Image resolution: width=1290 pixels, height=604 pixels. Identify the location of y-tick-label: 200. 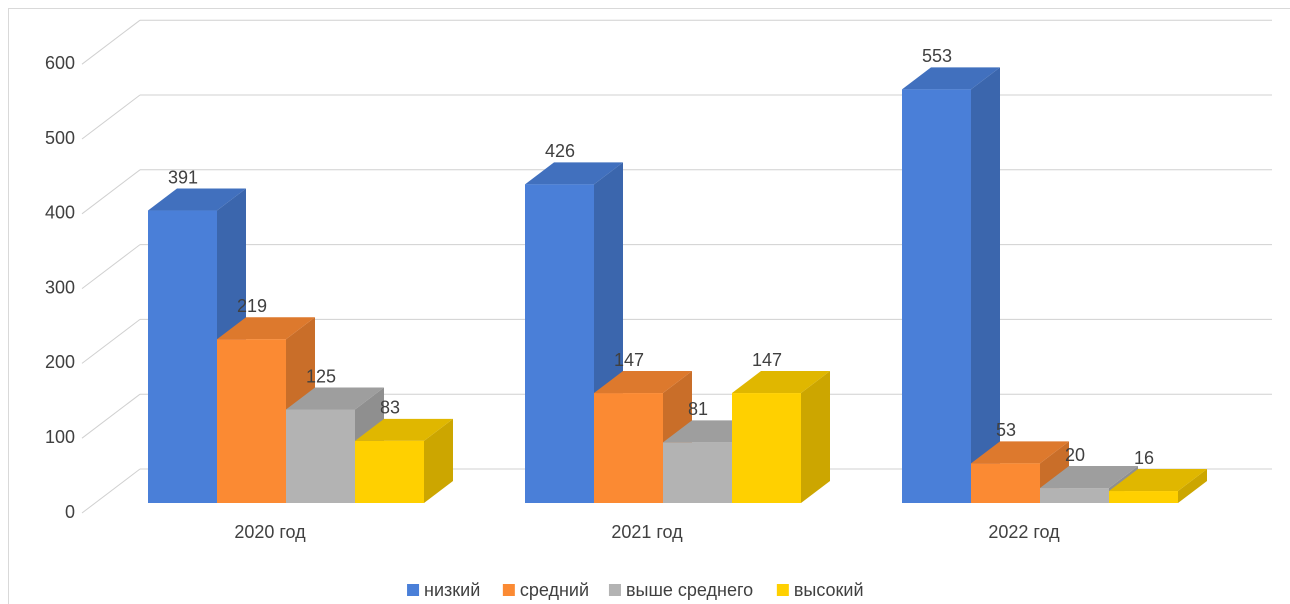
(60, 362).